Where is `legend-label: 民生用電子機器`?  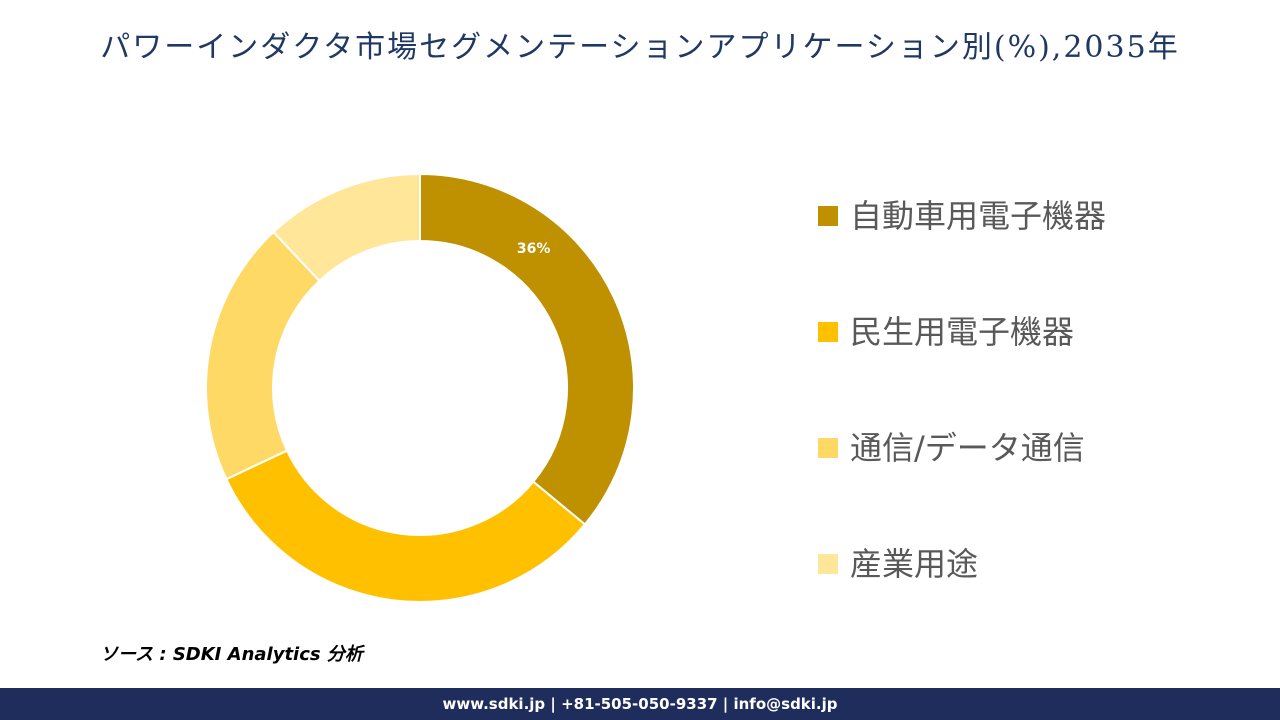 legend-label: 民生用電子機器 is located at coordinates (962, 332).